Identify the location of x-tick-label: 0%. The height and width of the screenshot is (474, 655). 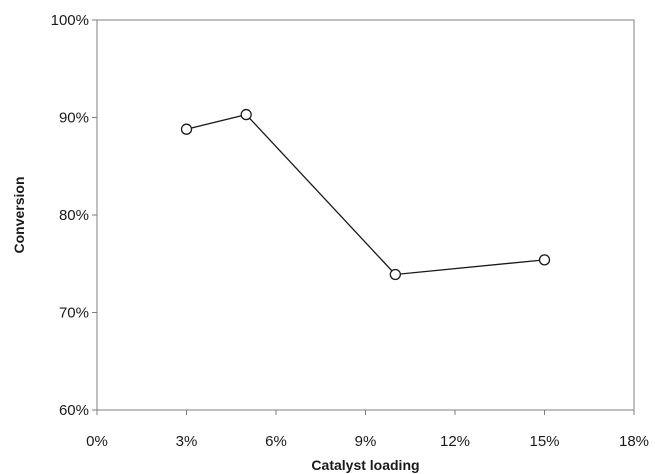
(97, 441).